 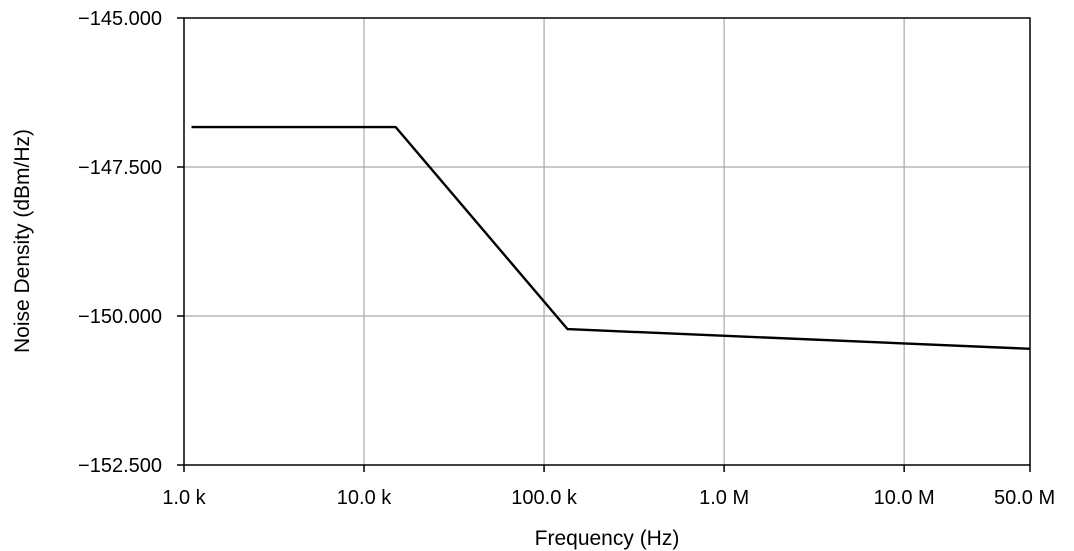 What do you see at coordinates (22, 241) in the screenshot?
I see `y-axis-label: Noise Density (dBm/Hz)` at bounding box center [22, 241].